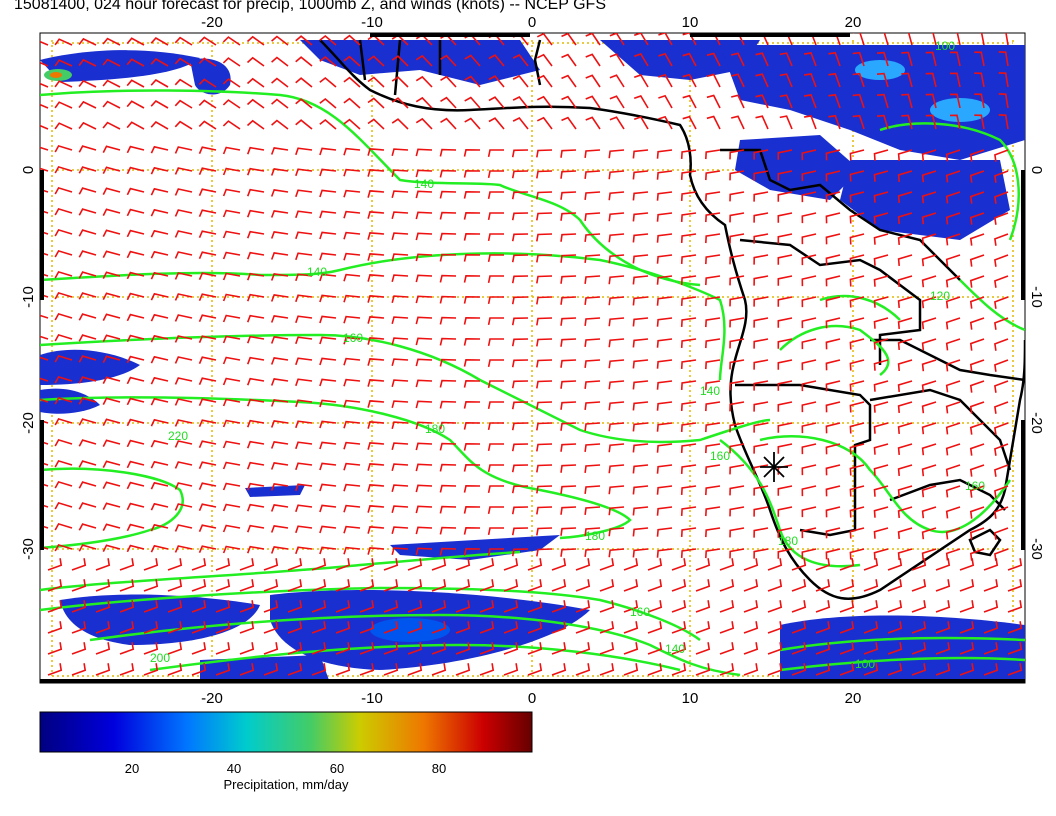 Image resolution: width=1056 pixels, height=816 pixels. What do you see at coordinates (435, 429) in the screenshot?
I see `contour-label: 180` at bounding box center [435, 429].